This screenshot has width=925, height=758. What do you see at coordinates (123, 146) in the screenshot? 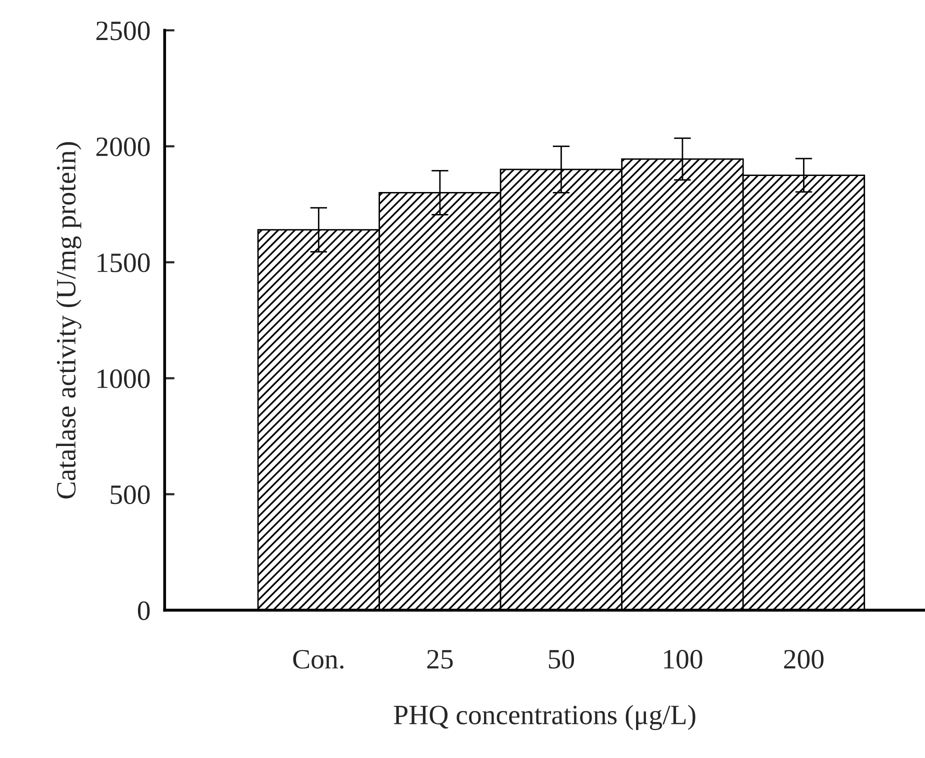
I see `y-tick-label: 2000` at bounding box center [123, 146].